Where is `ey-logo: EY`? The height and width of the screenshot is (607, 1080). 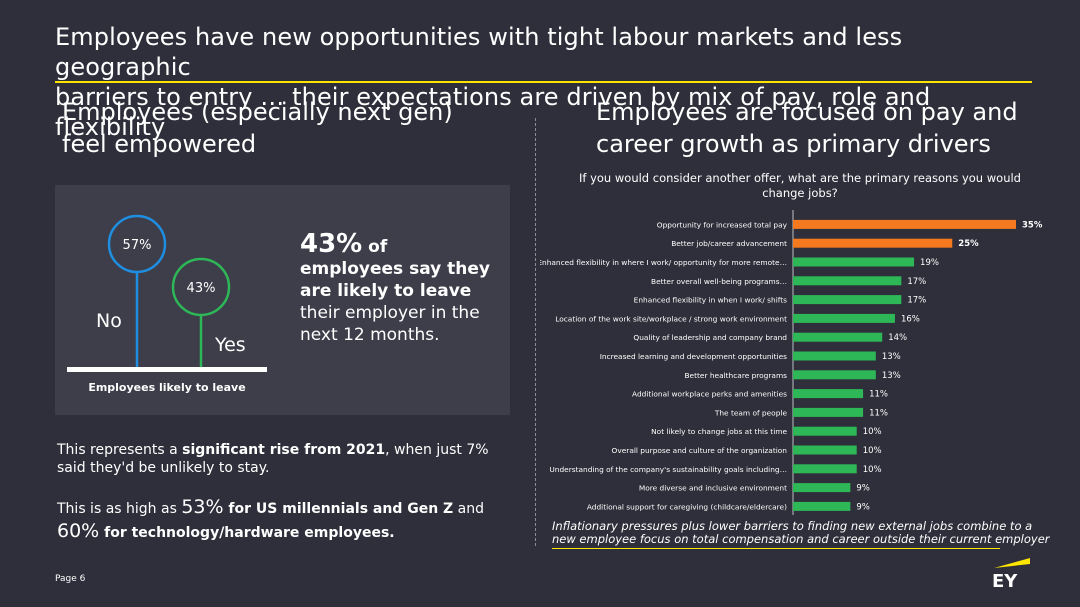
ey-logo: EY is located at coordinates (1011, 574).